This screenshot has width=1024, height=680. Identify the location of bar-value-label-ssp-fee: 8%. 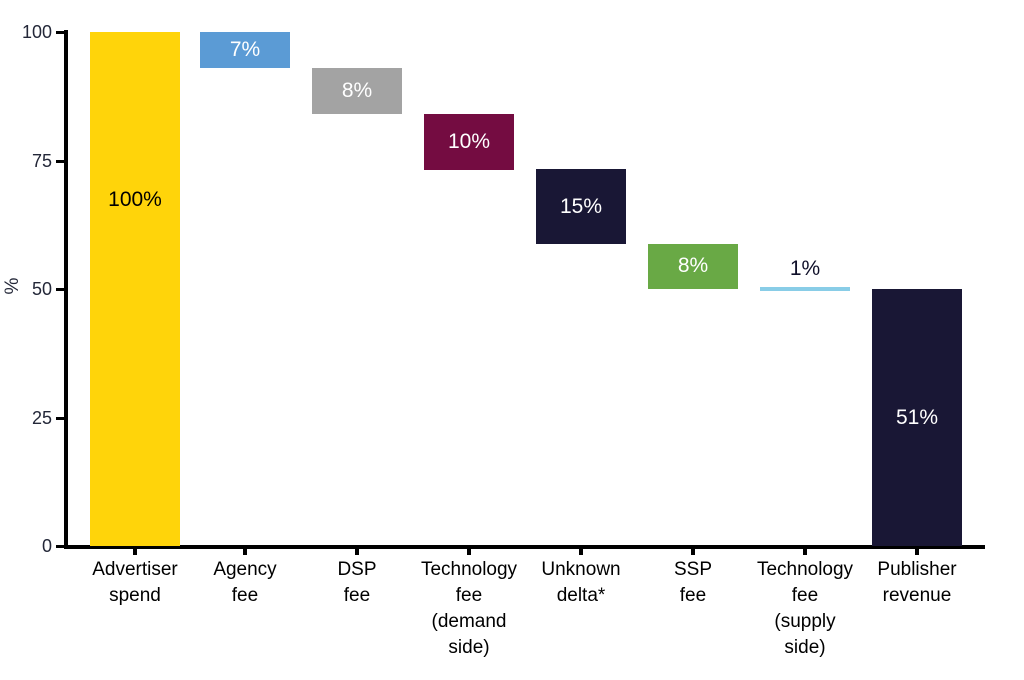
(693, 265).